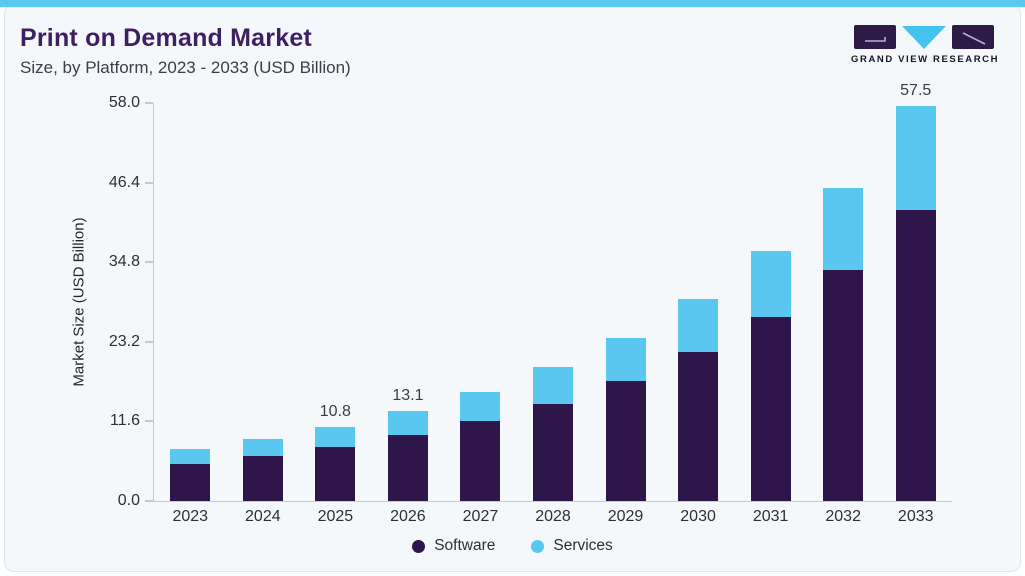 This screenshot has height=576, width=1025. What do you see at coordinates (770, 516) in the screenshot?
I see `x-axis-label: 2031` at bounding box center [770, 516].